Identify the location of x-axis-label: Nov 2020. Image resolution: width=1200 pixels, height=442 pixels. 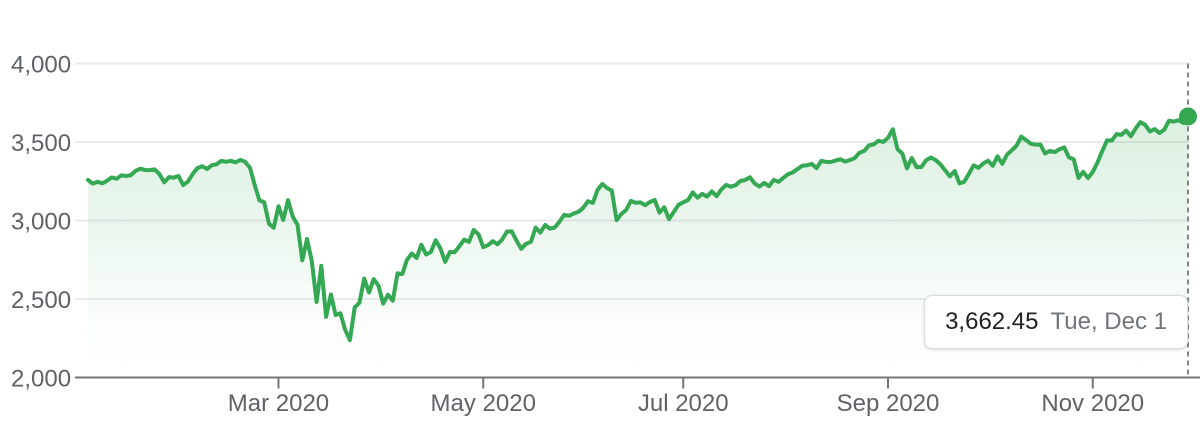
(1092, 403).